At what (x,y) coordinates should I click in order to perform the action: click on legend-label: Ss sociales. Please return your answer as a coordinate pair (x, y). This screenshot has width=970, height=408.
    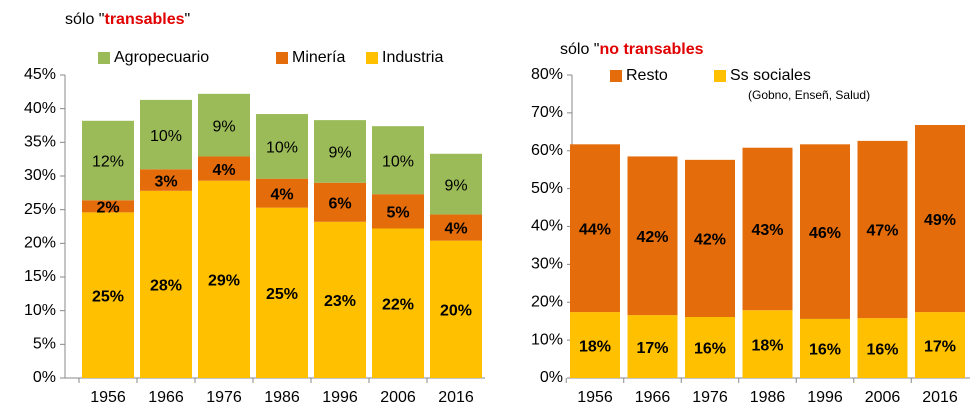
    Looking at the image, I should click on (770, 75).